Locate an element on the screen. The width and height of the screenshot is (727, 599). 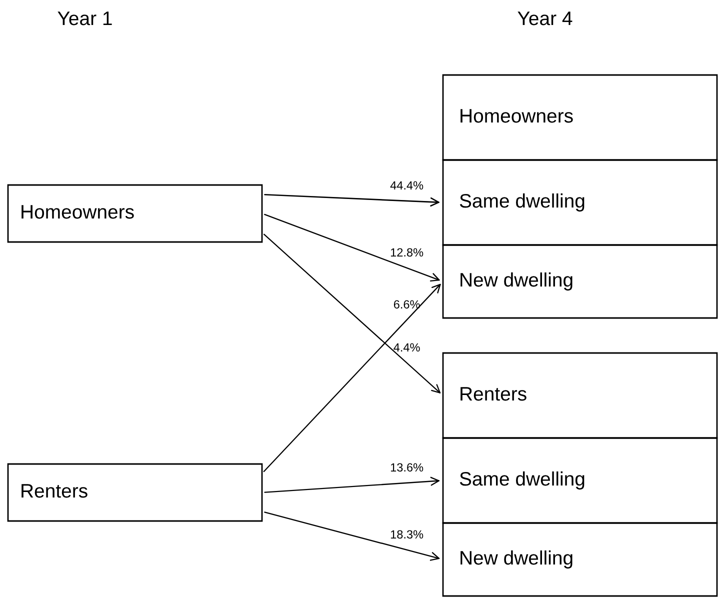
text: Homeowners is located at coordinates (78, 212).